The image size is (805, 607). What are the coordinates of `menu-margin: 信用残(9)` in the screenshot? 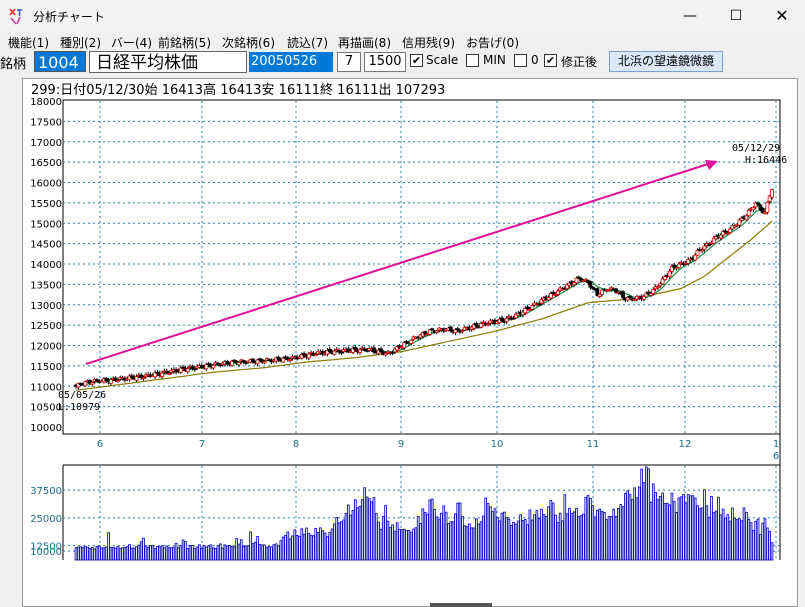 It's located at (428, 43).